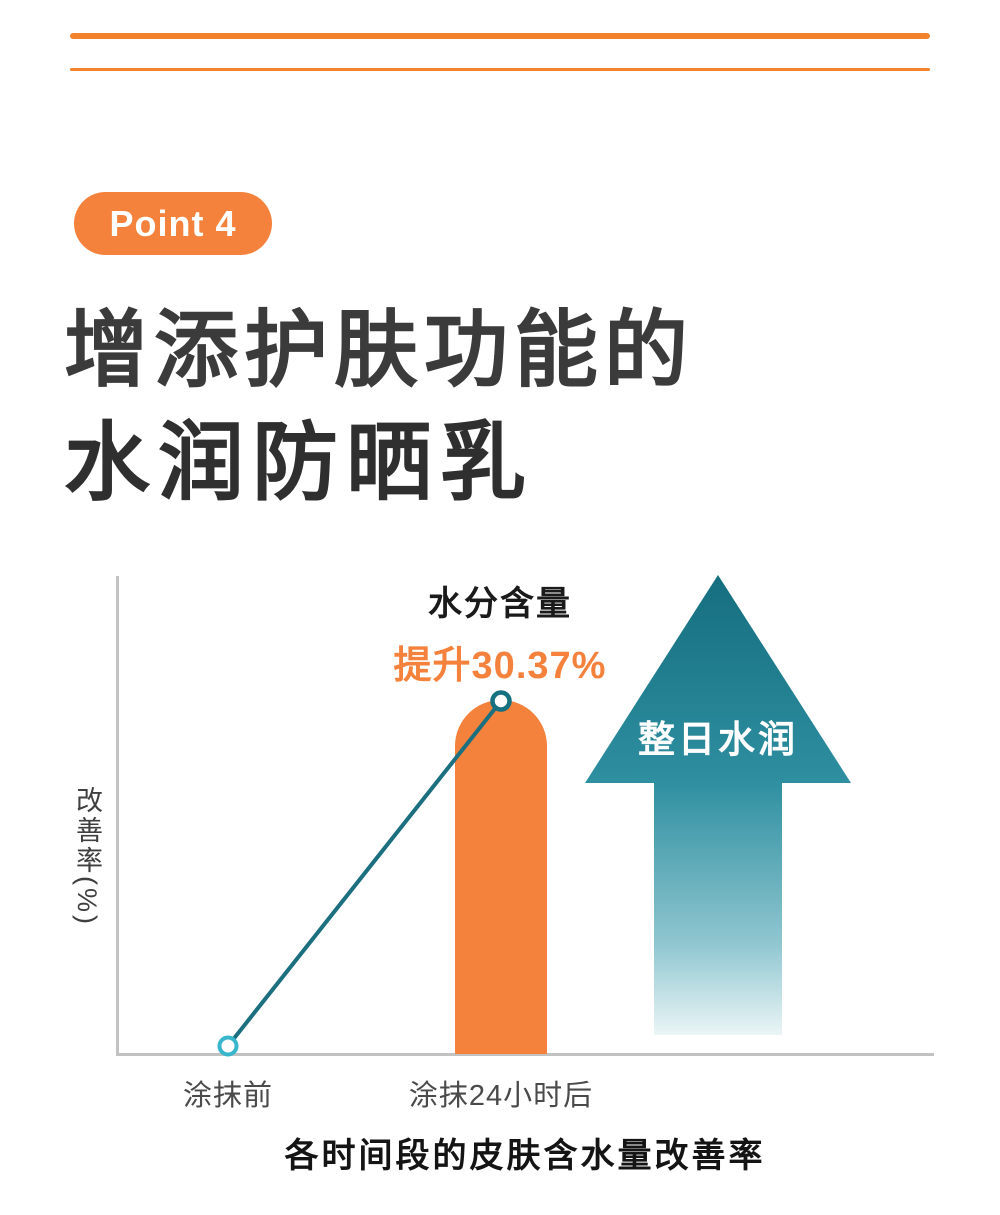  I want to click on x-axis-line, so click(525, 1054).